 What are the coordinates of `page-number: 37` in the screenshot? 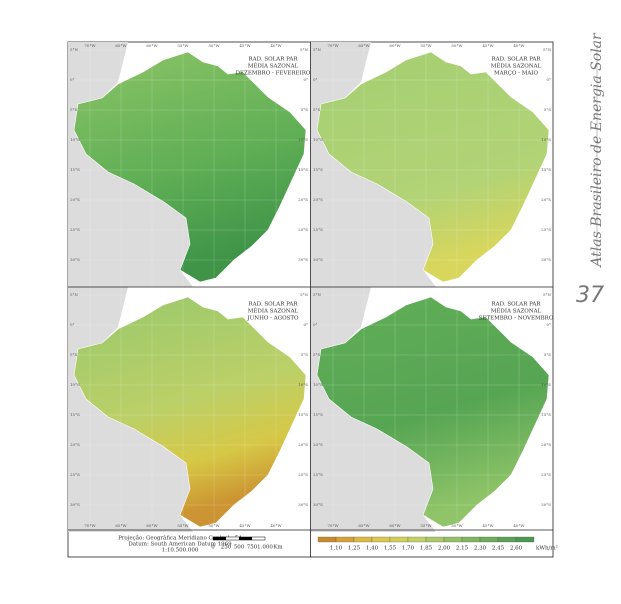 It's located at (590, 295).